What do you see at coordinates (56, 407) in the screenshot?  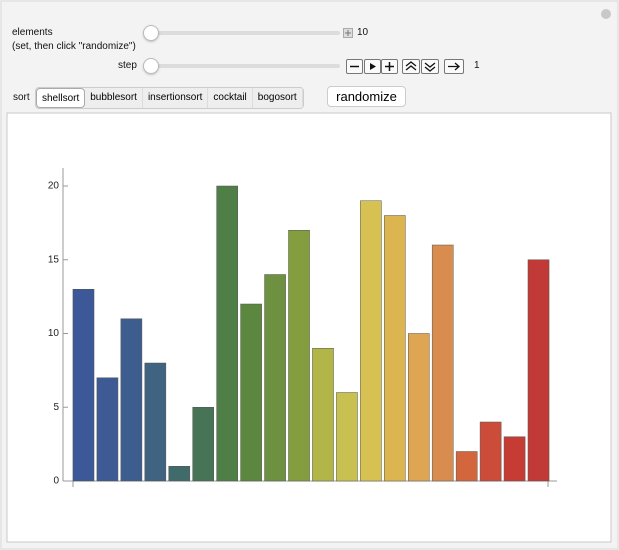 I see `y-tick-label: 5` at bounding box center [56, 407].